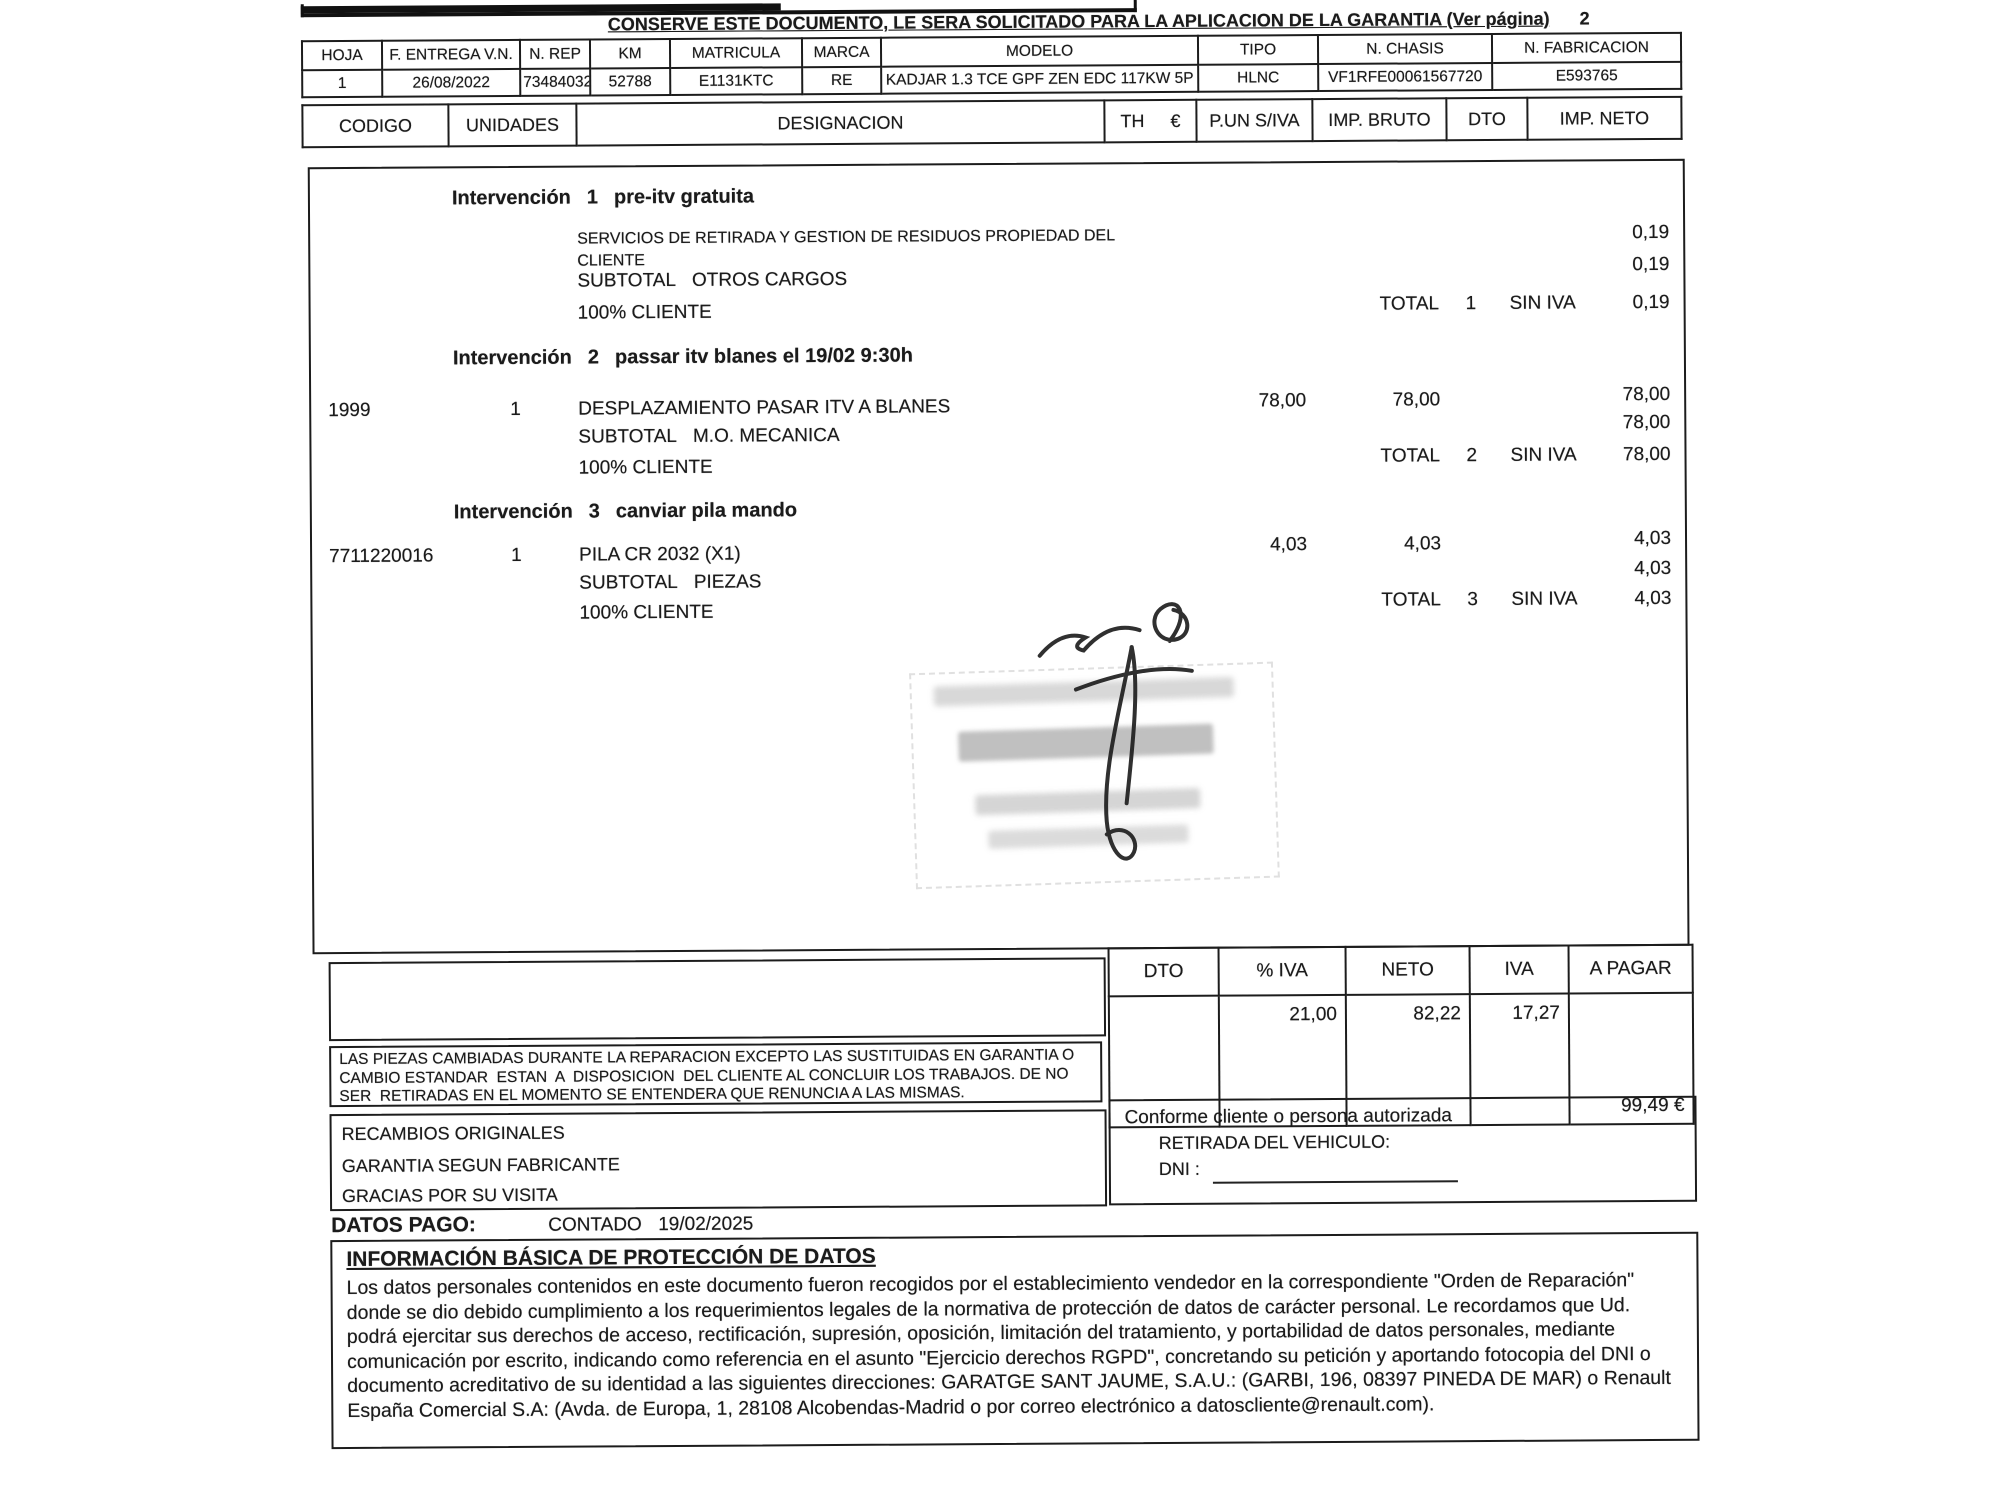  I want to click on euro-symbol: €, so click(1175, 120).